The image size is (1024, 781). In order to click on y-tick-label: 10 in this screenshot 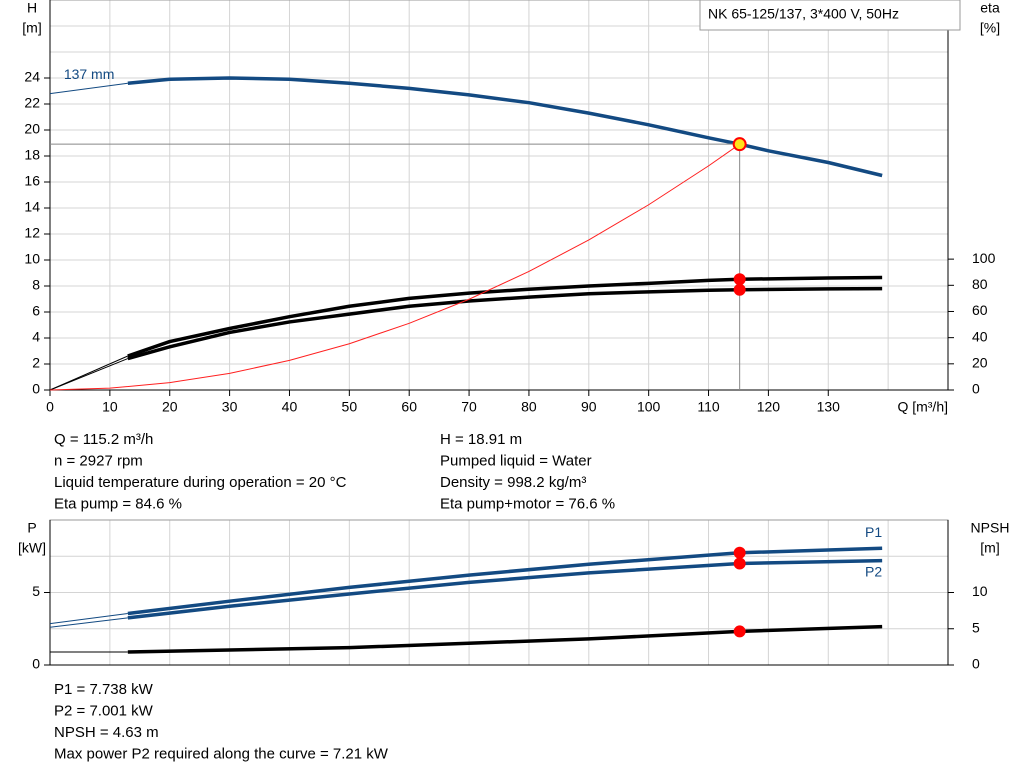, I will do `click(32, 259)`.